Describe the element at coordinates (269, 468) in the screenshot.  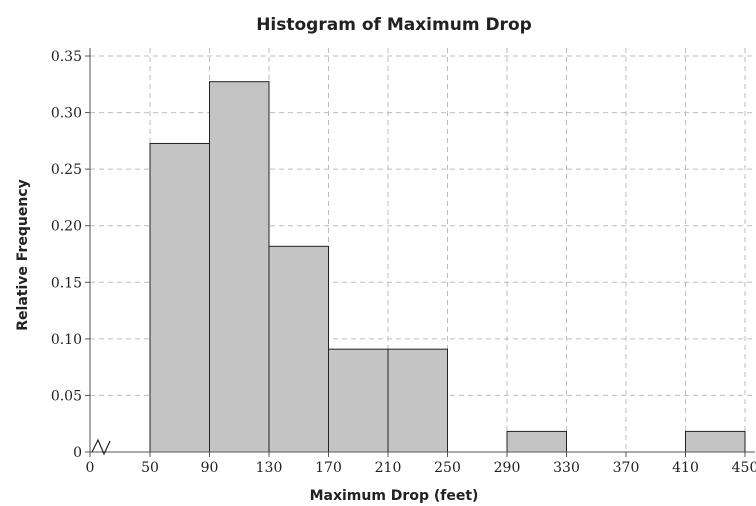
I see `x-tick-label-3: 130` at that location.